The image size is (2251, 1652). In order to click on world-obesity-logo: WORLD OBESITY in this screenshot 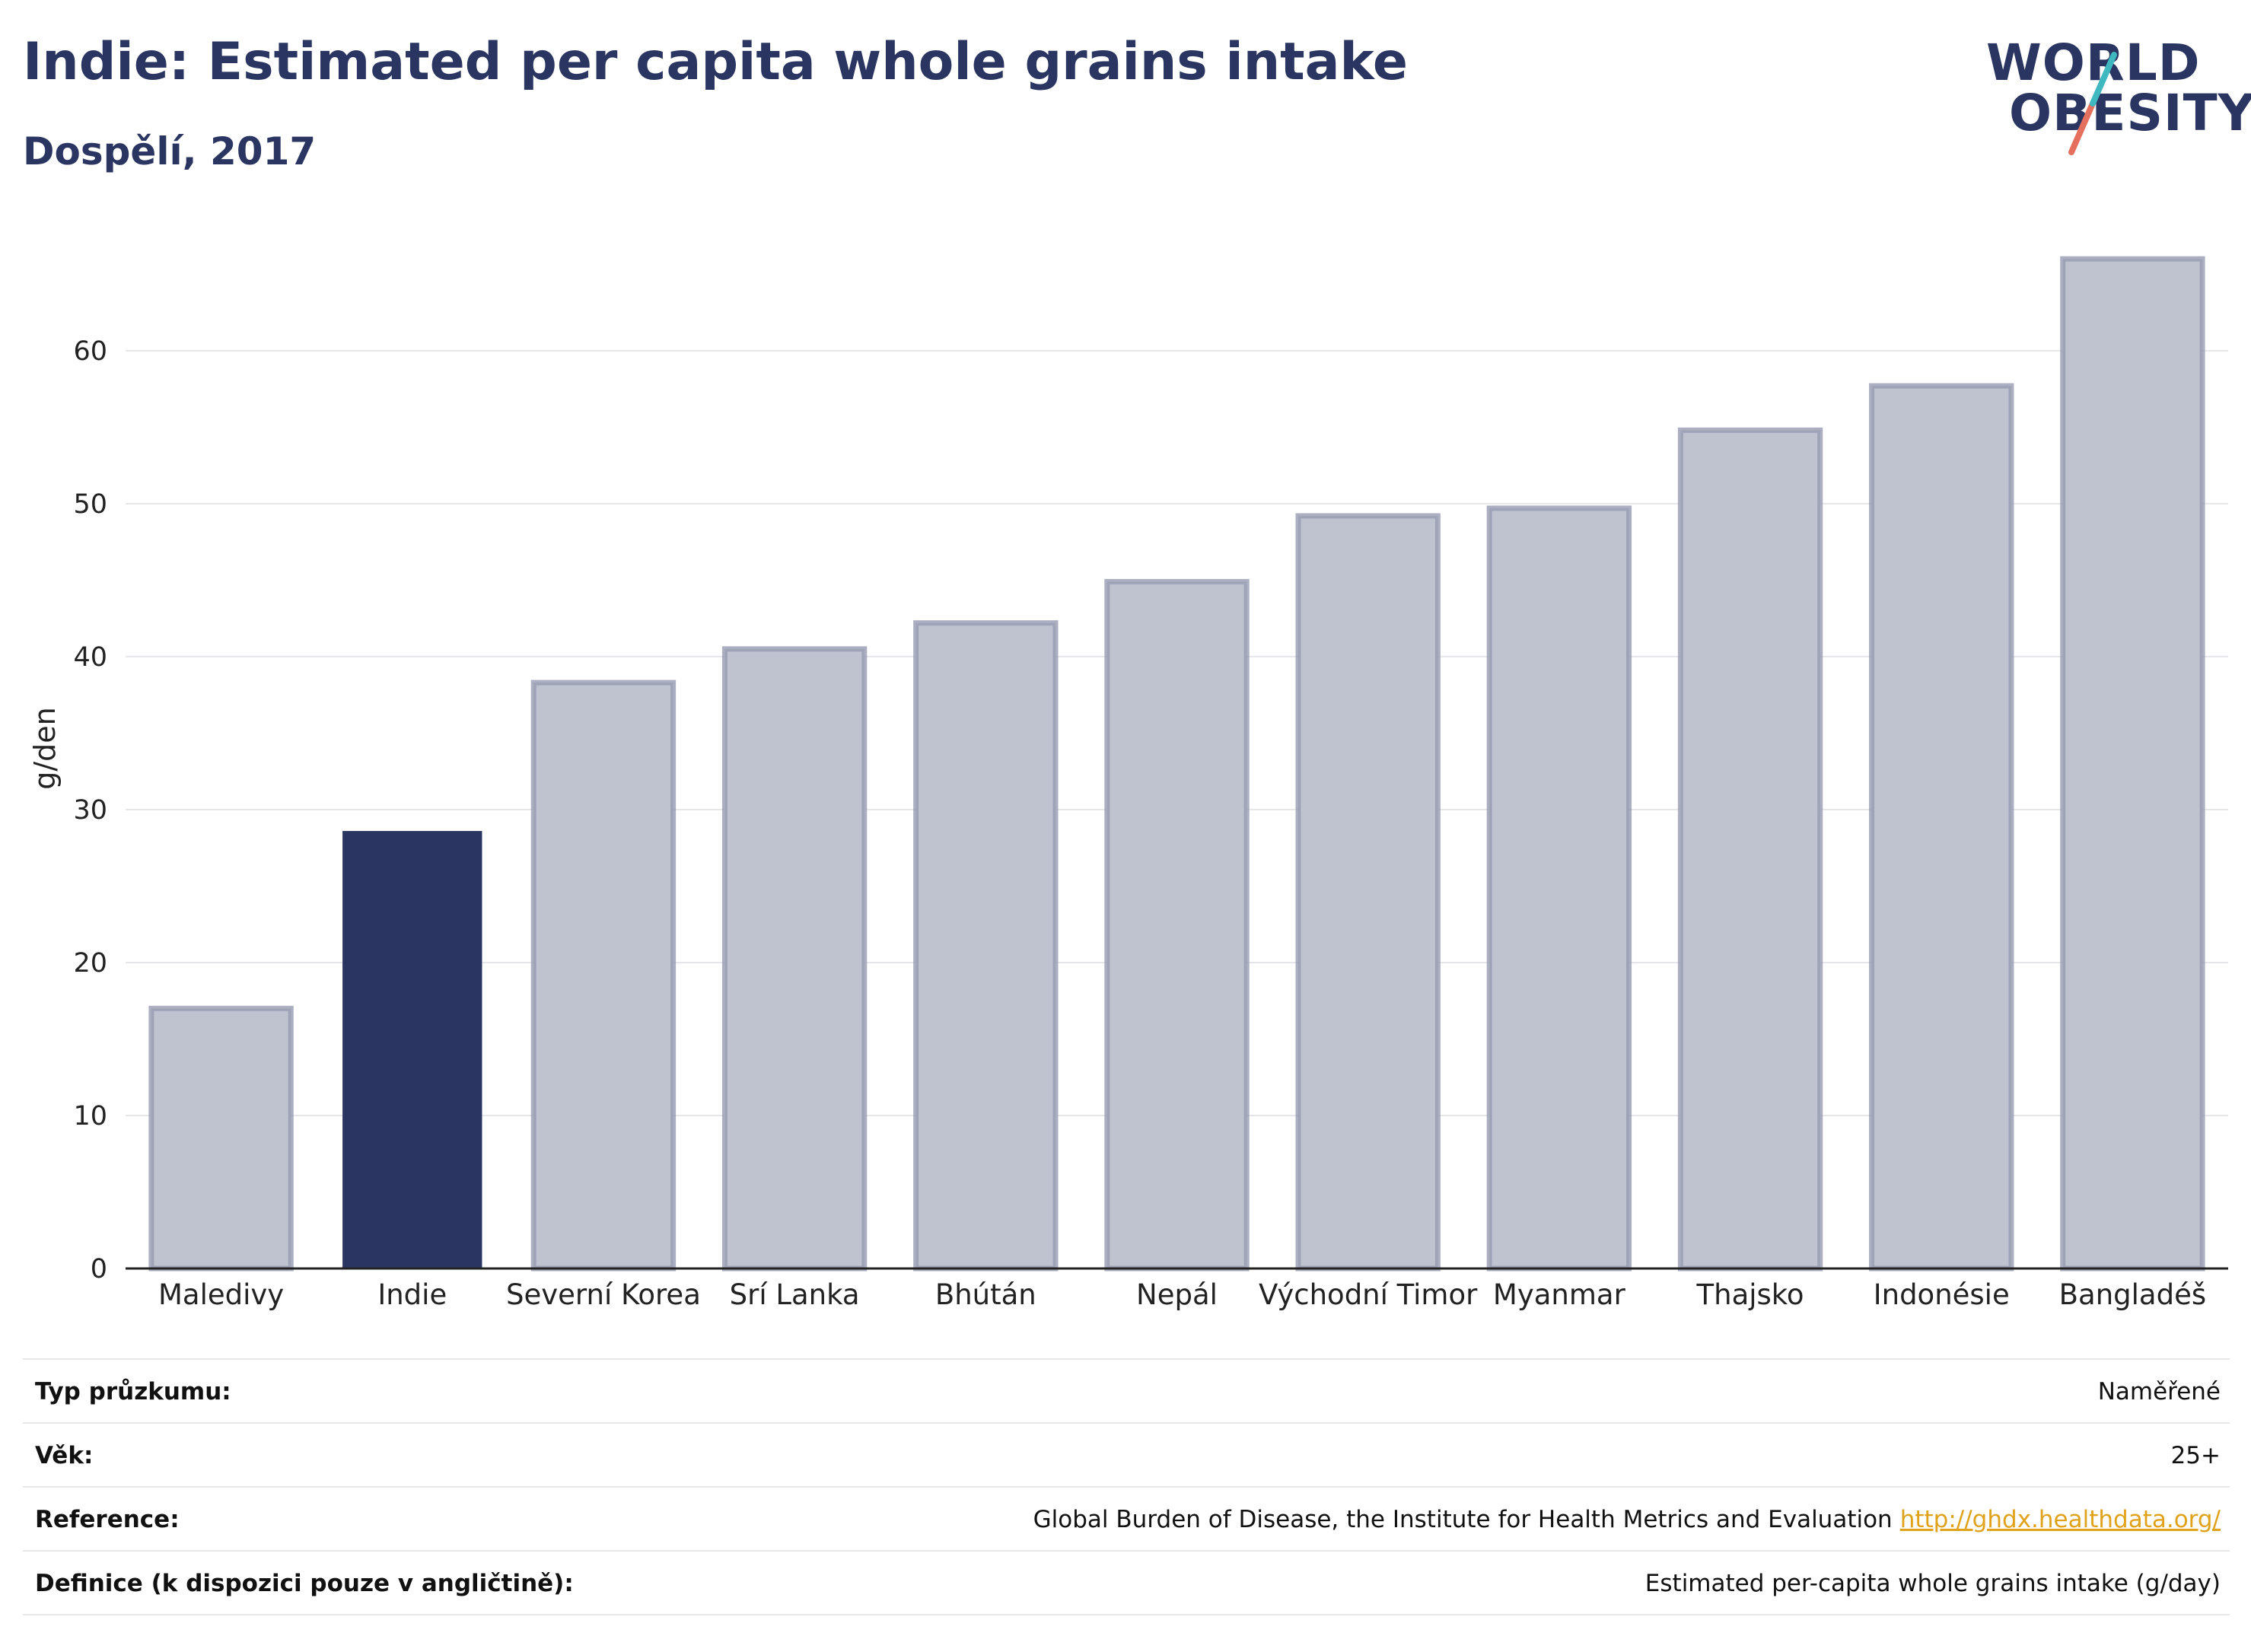, I will do `click(2118, 96)`.